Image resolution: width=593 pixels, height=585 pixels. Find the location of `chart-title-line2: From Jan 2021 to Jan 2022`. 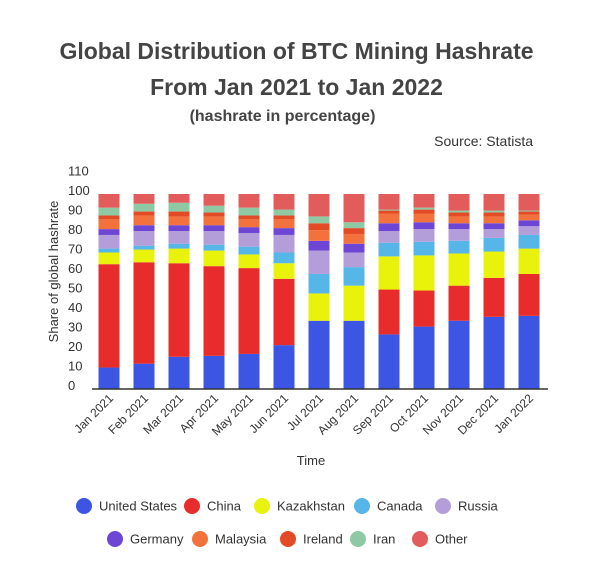

chart-title-line2: From Jan 2021 to Jan 2022 is located at coordinates (296, 87).